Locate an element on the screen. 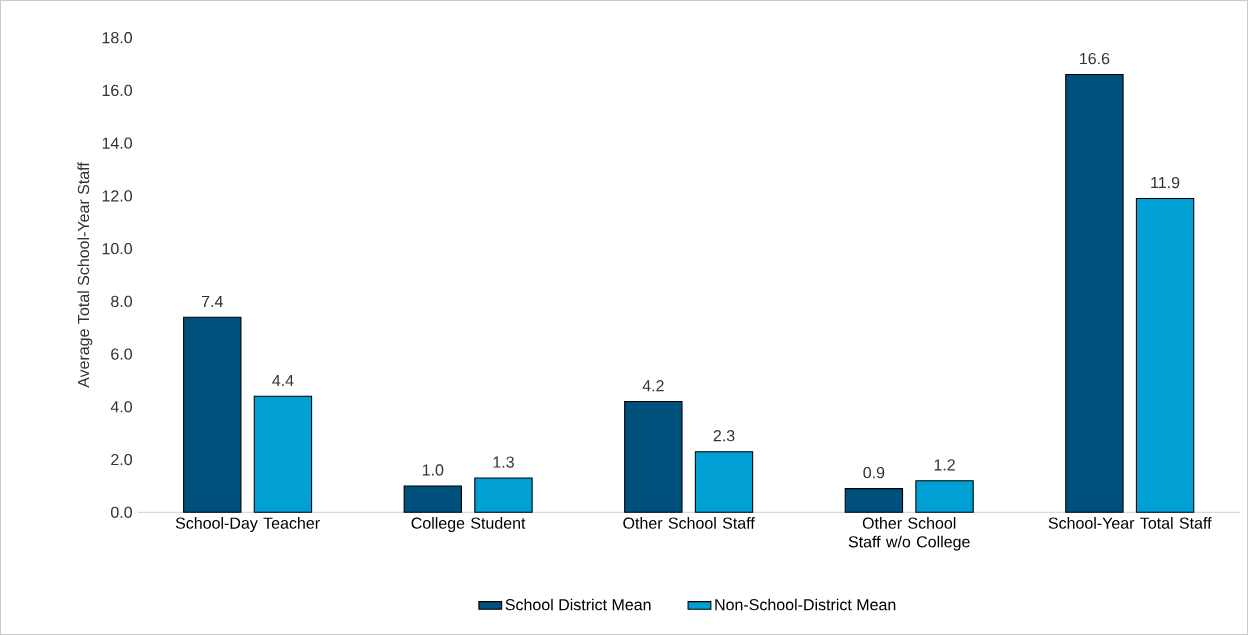  y-tick-label: 10.0 is located at coordinates (117, 248).